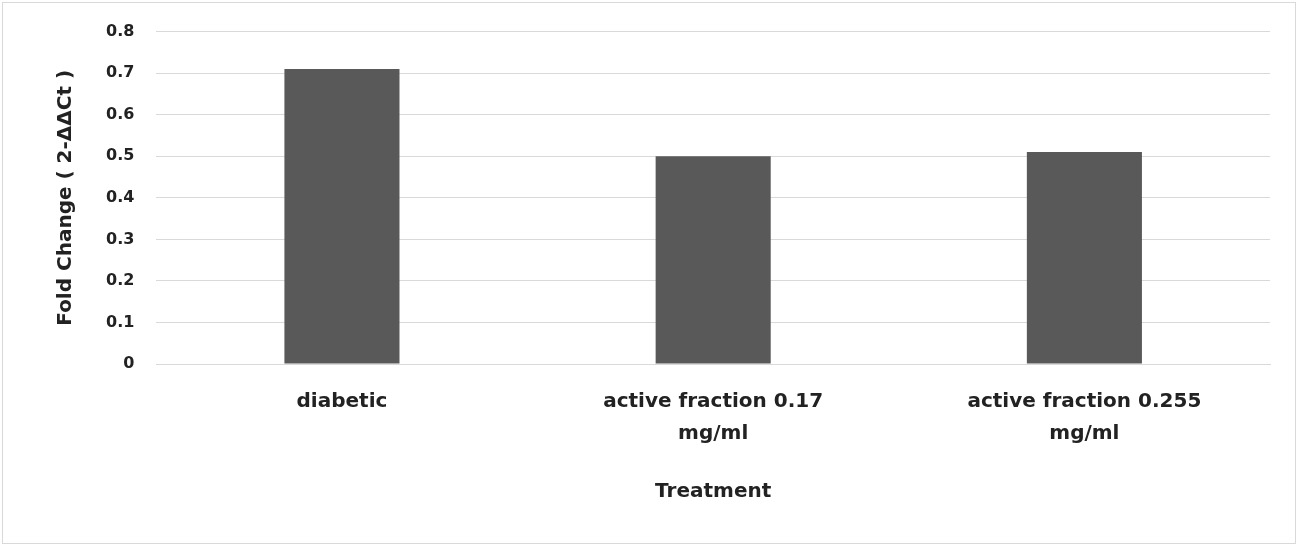 The width and height of the screenshot is (1300, 548). What do you see at coordinates (120, 280) in the screenshot?
I see `y-tick-label: 0.2` at bounding box center [120, 280].